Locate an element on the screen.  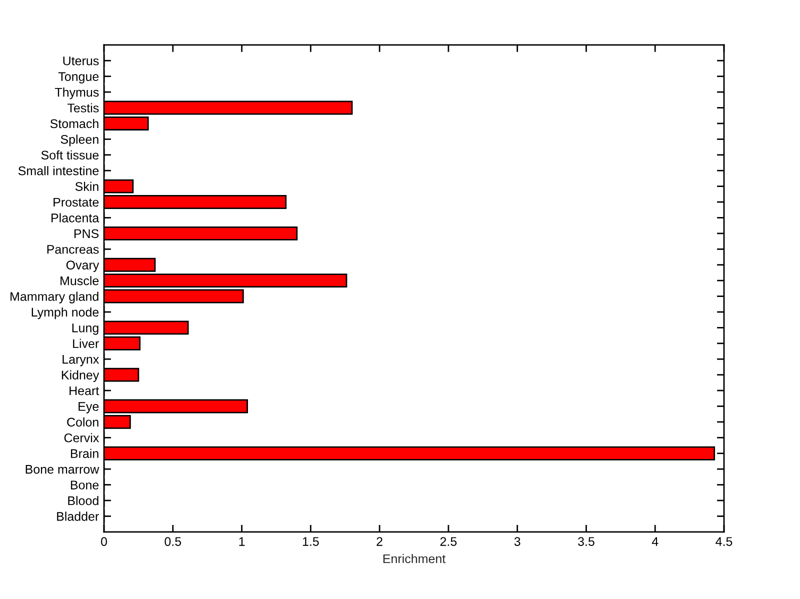
y-tick-label: Prostate is located at coordinates (76, 202).